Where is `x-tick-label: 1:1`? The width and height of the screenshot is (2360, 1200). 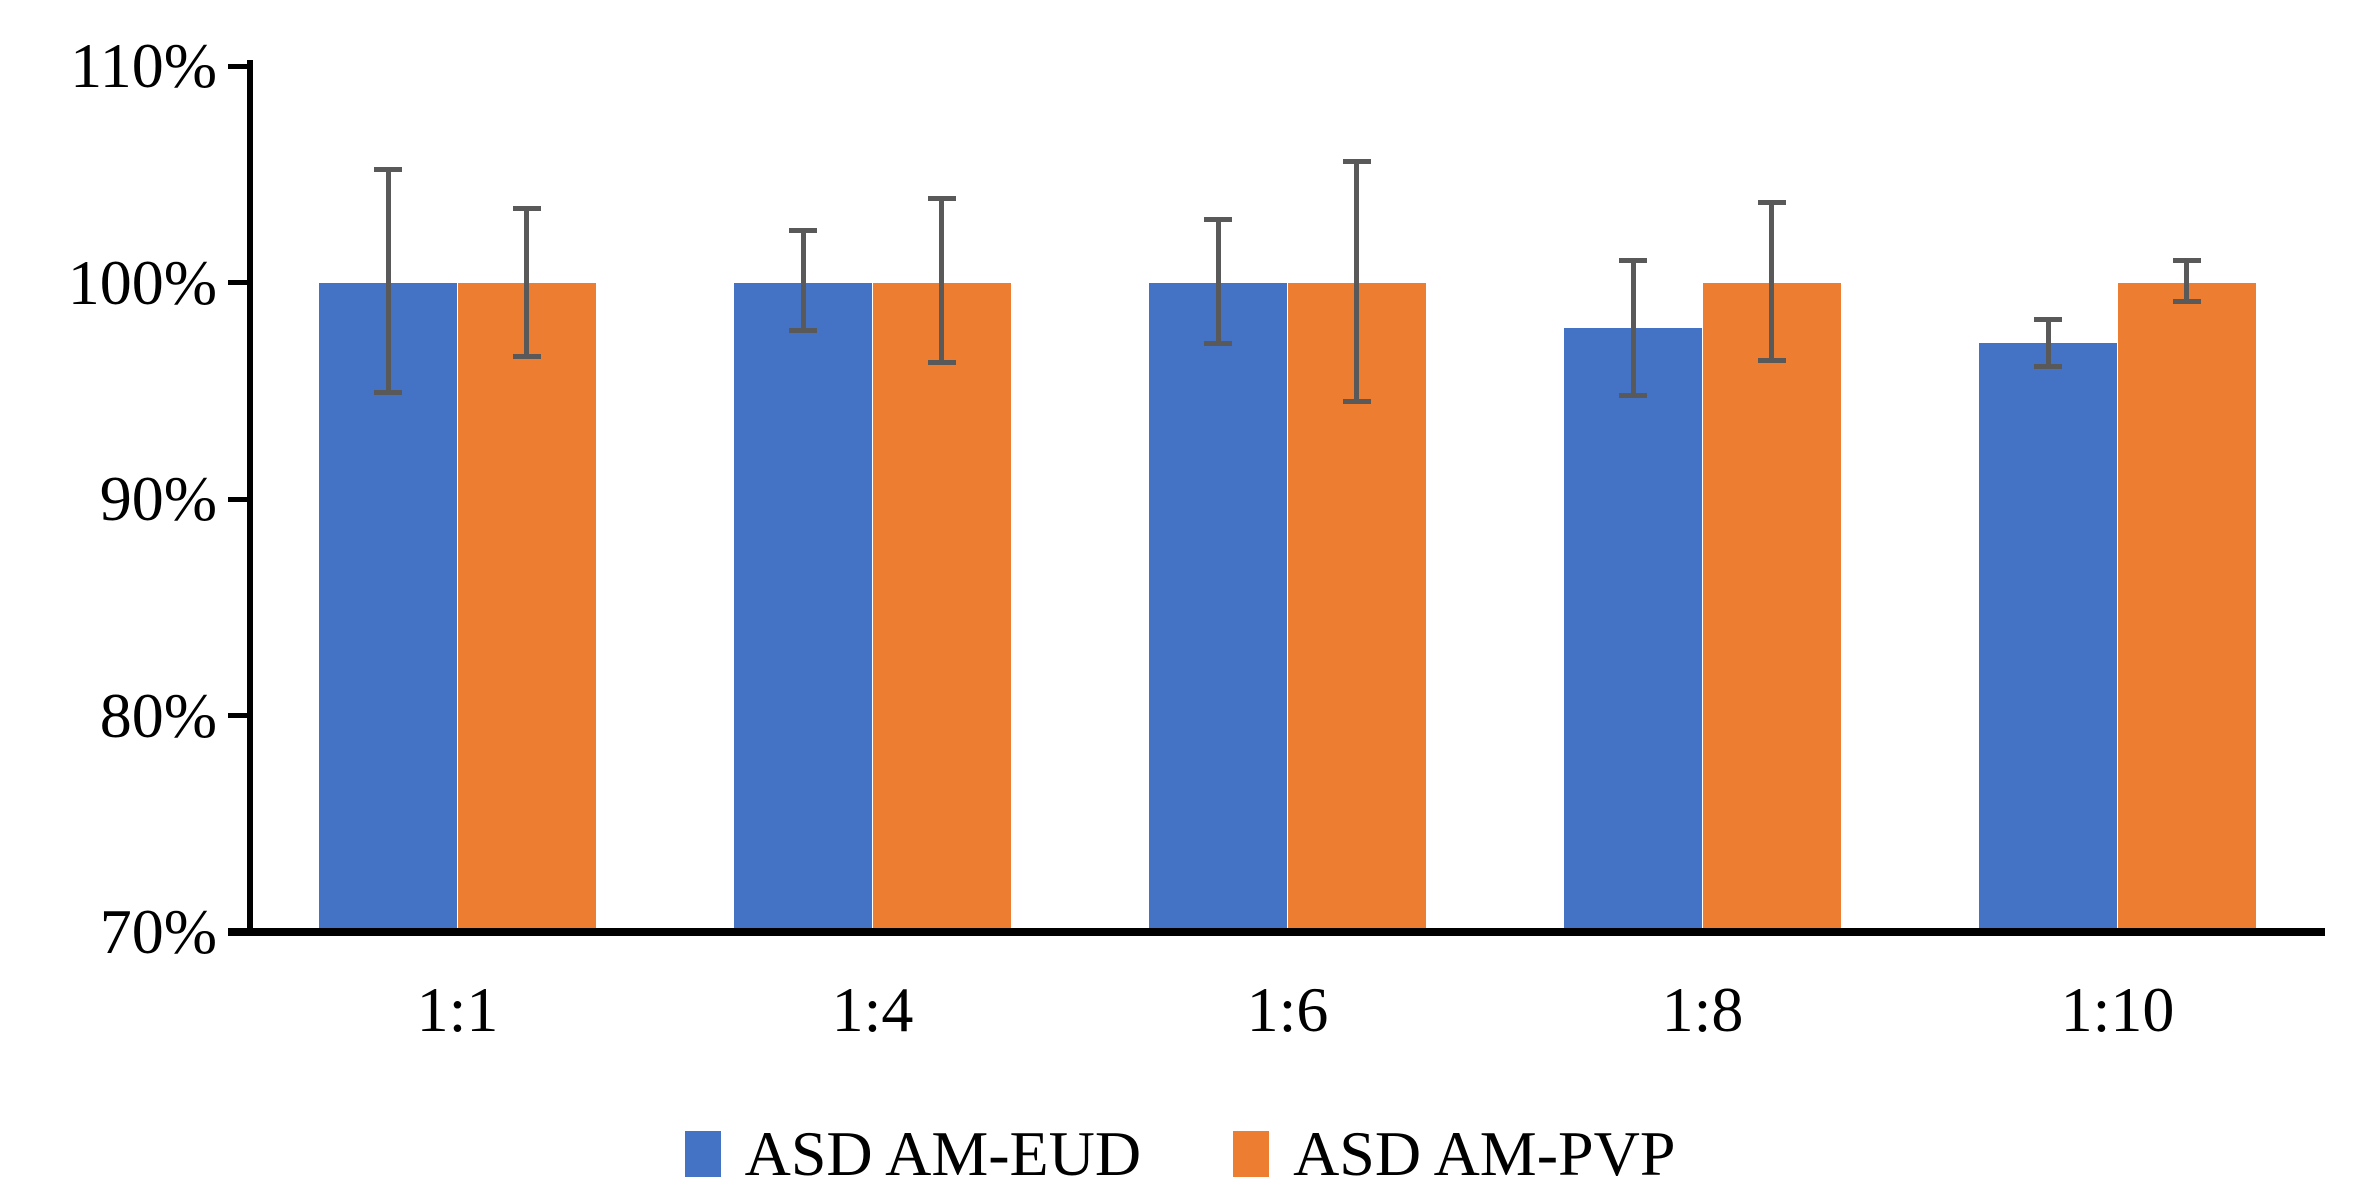 x-tick-label: 1:1 is located at coordinates (457, 1009).